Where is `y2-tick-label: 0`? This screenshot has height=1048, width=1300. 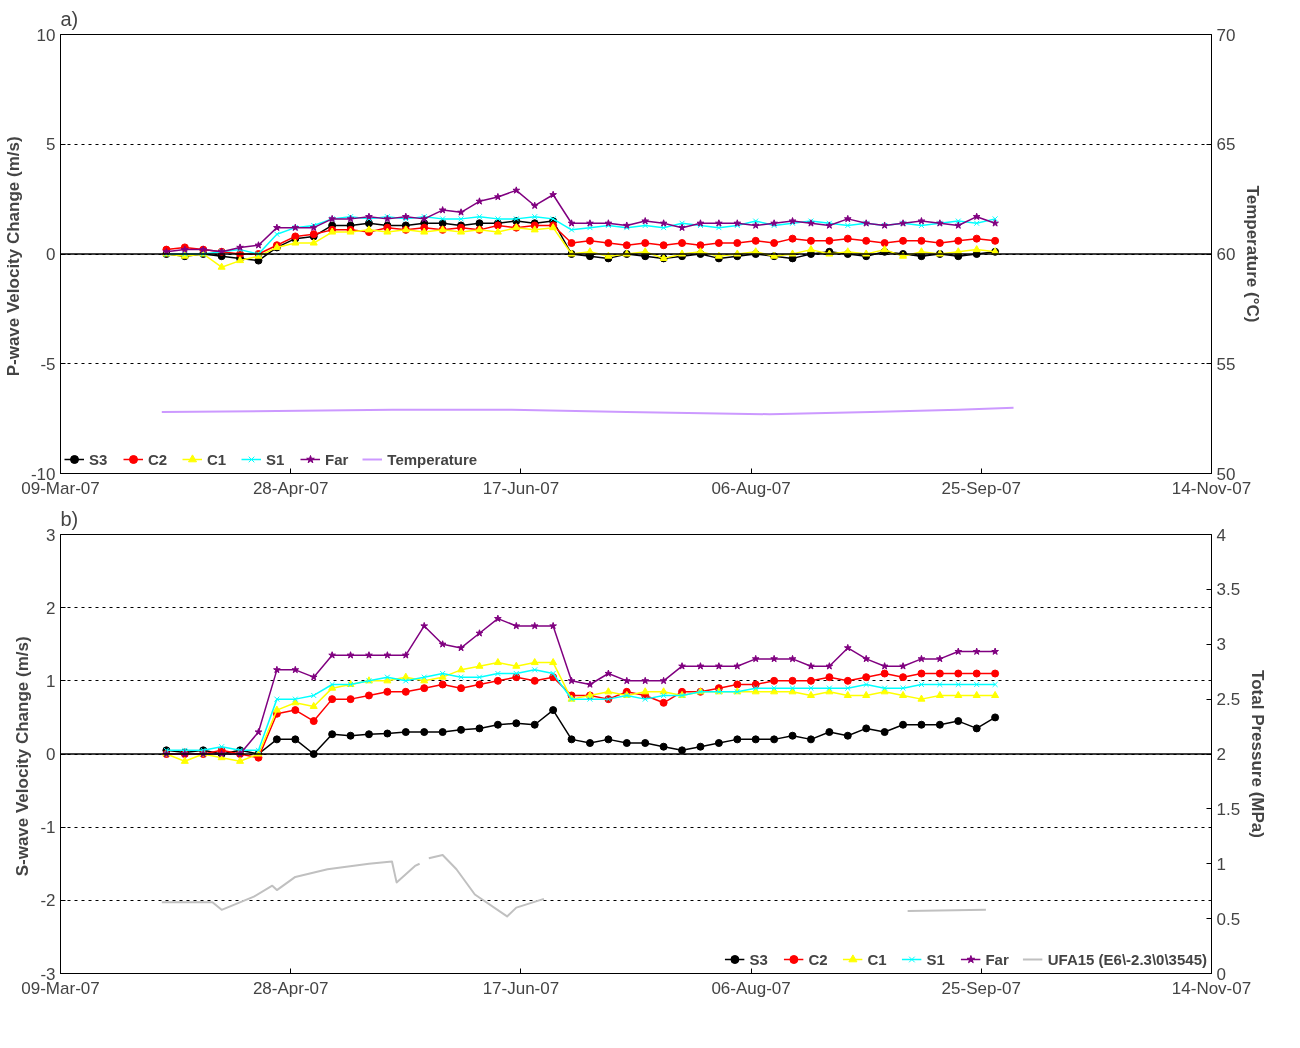 y2-tick-label: 0 is located at coordinates (1221, 974).